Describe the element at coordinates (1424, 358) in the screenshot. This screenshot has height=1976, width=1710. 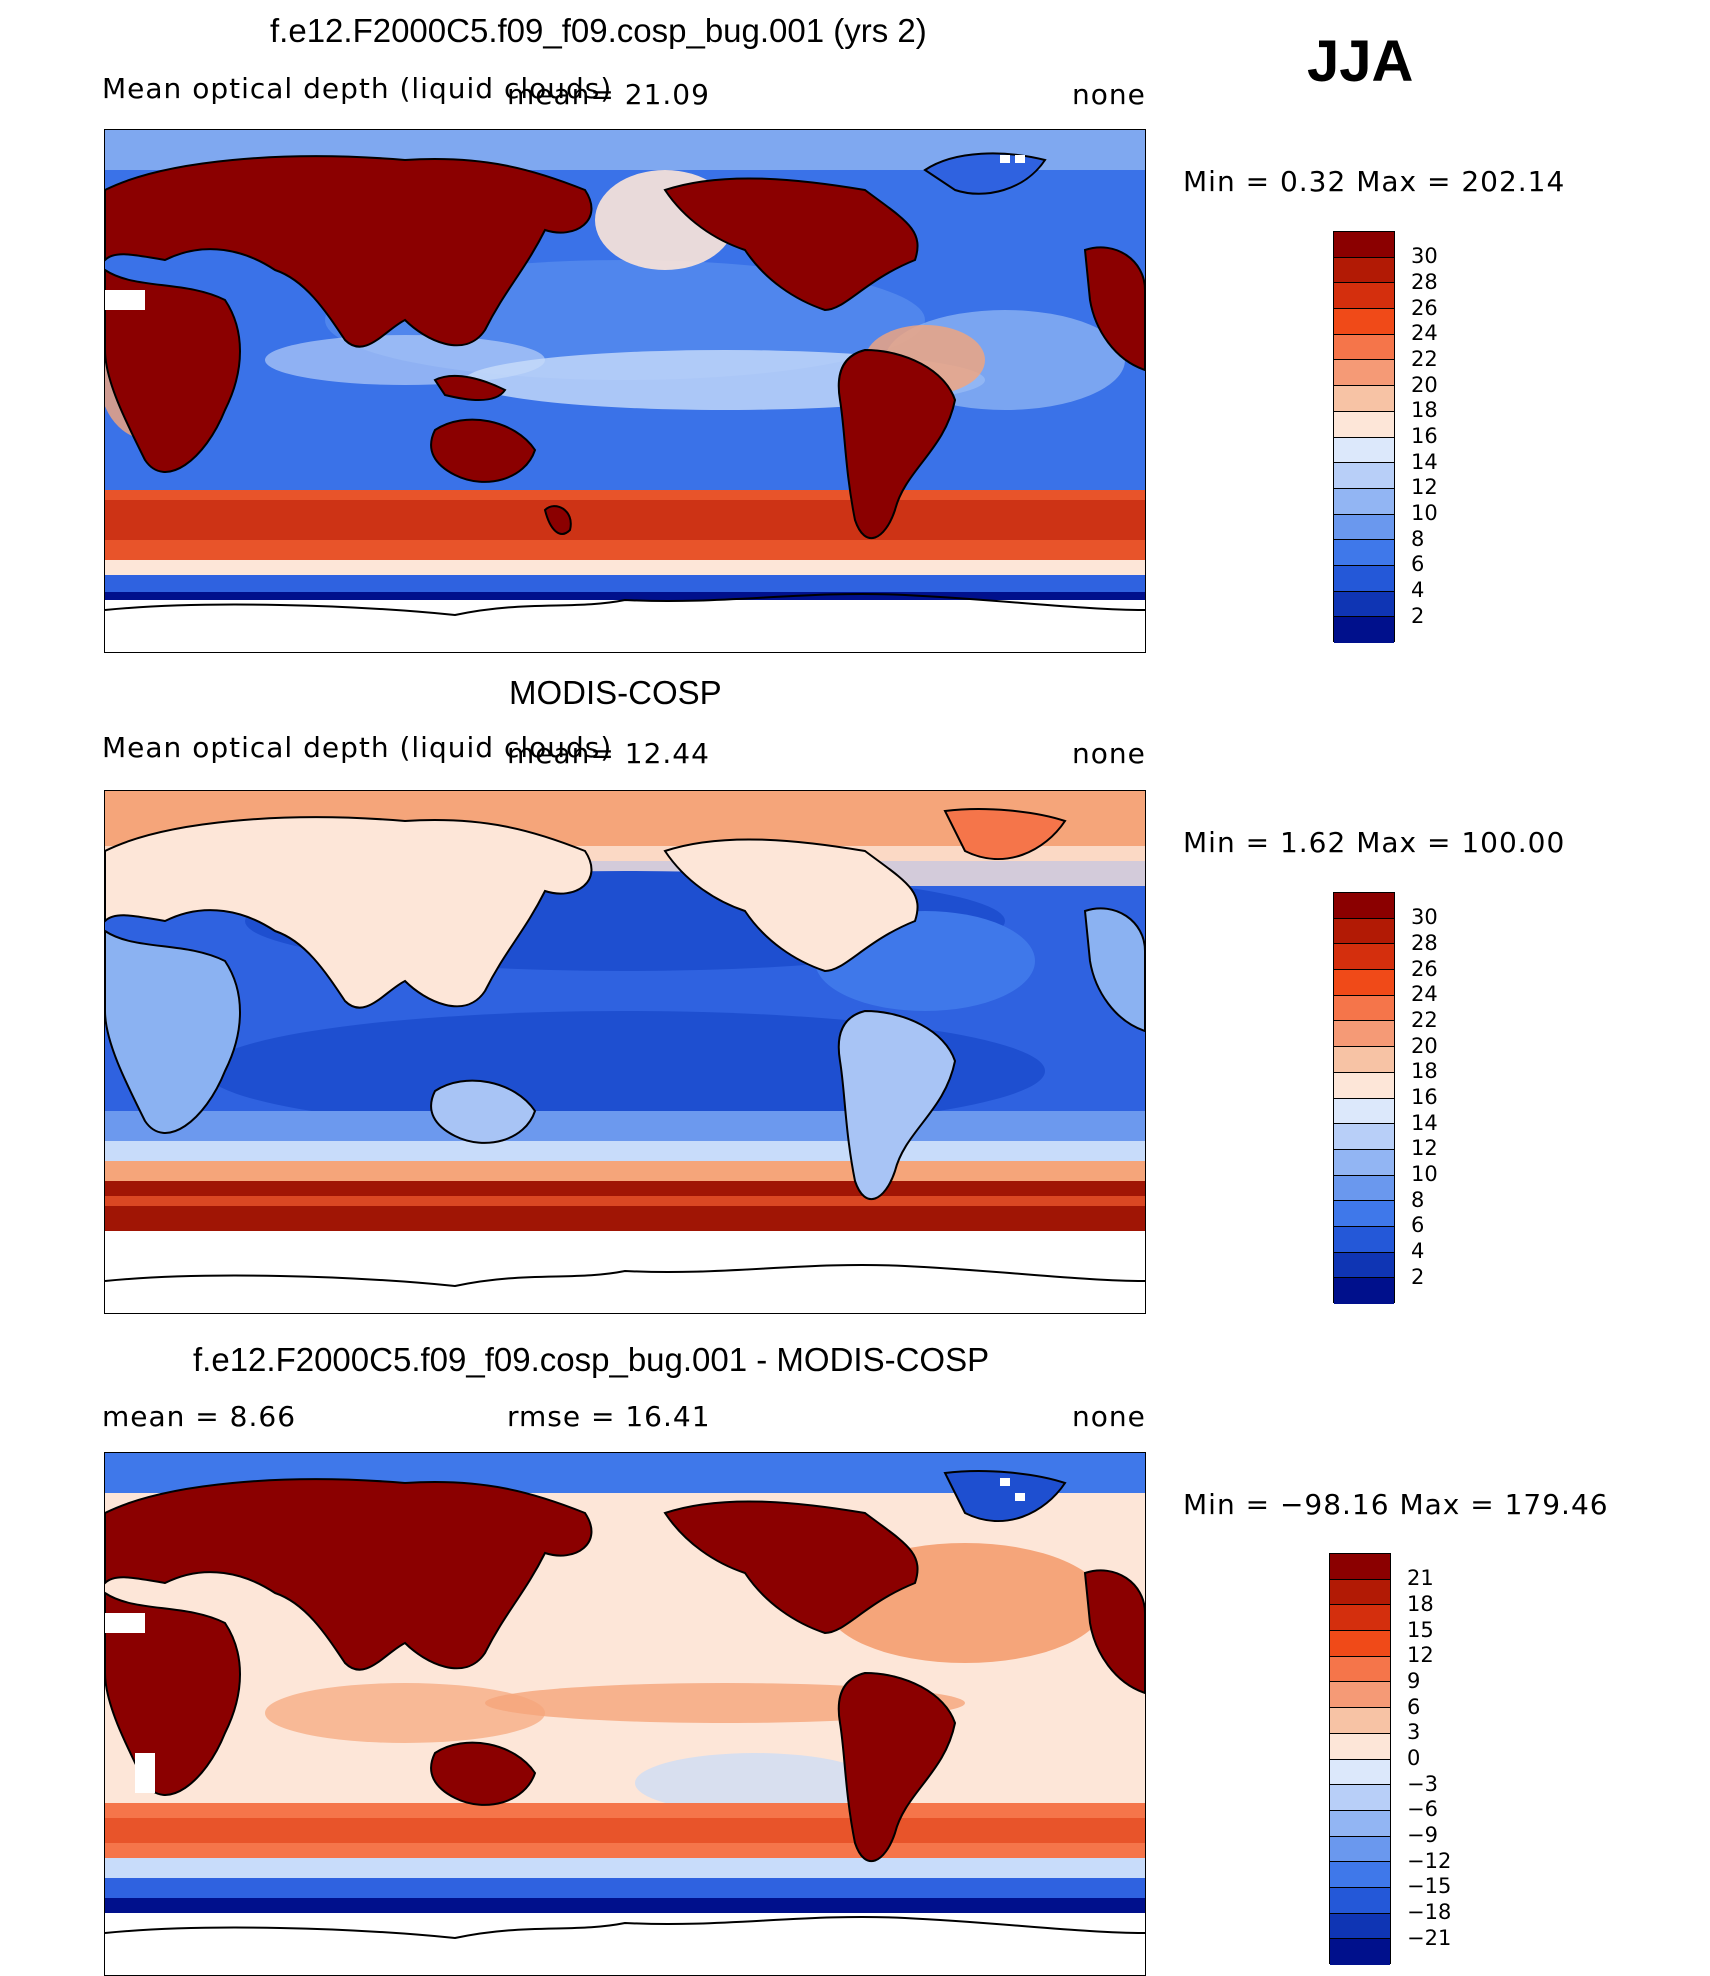
I see `colorbar-tick-label: 22` at that location.